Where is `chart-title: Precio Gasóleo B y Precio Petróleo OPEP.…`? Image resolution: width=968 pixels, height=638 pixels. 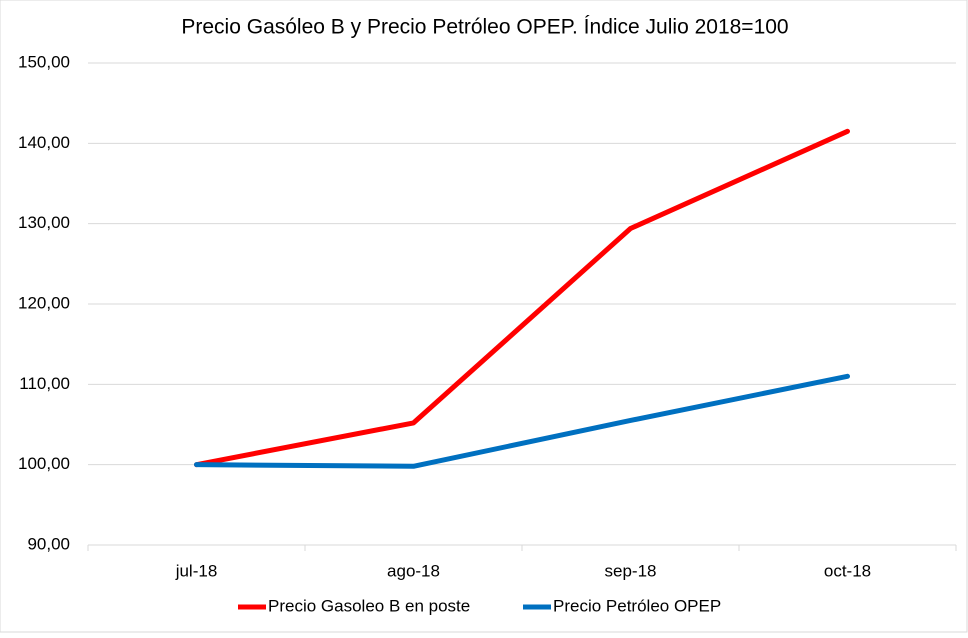 chart-title: Precio Gasóleo B y Precio Petróleo OPEP.… is located at coordinates (484, 27).